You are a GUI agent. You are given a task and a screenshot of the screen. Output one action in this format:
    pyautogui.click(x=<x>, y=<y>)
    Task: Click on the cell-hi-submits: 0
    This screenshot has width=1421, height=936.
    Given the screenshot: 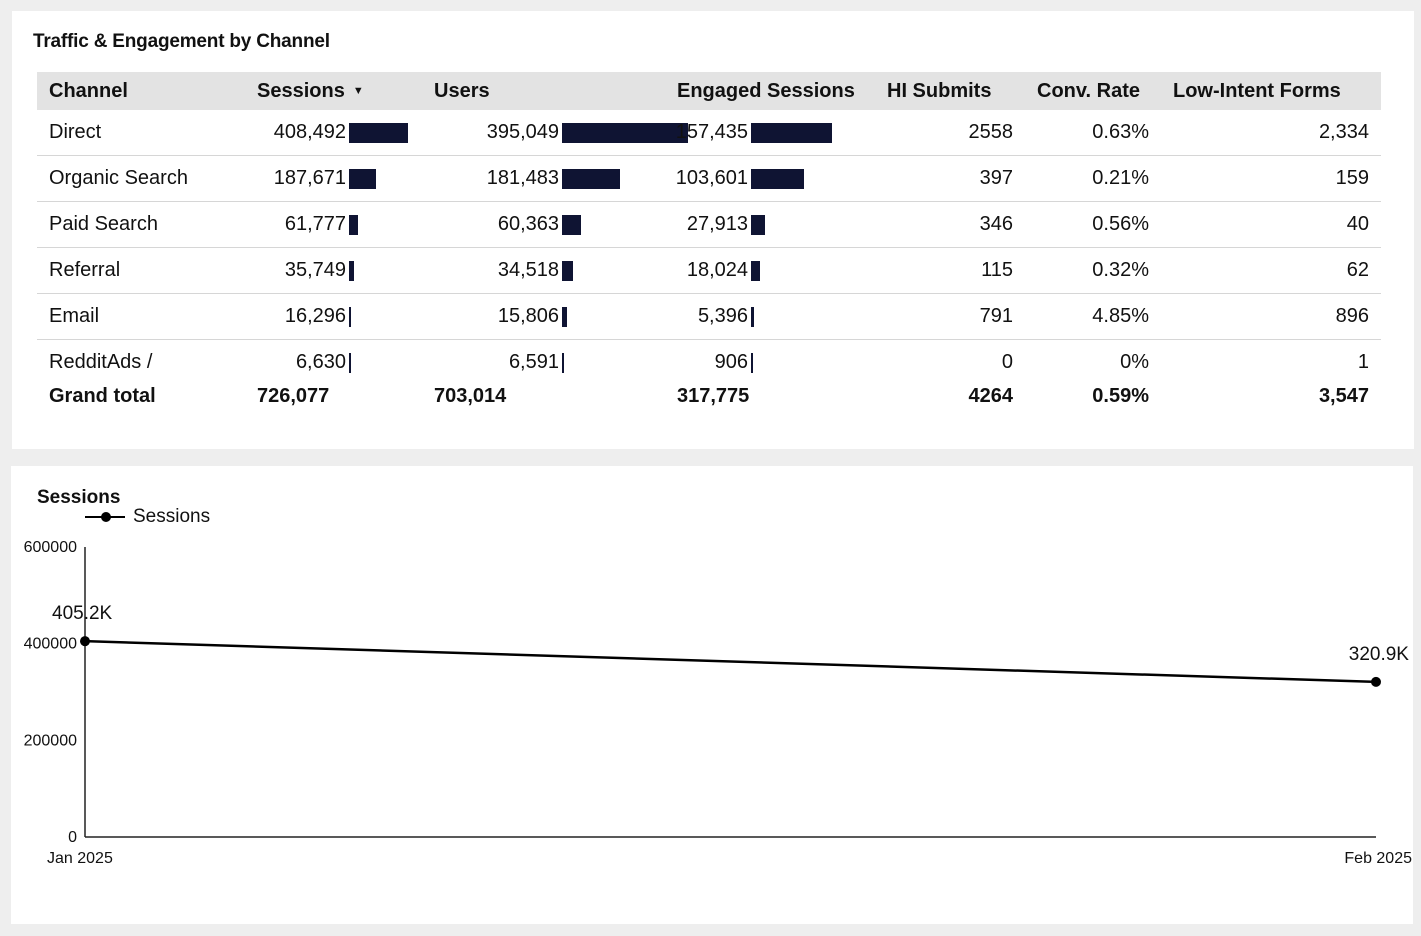 What is the action you would take?
    pyautogui.click(x=1007, y=362)
    